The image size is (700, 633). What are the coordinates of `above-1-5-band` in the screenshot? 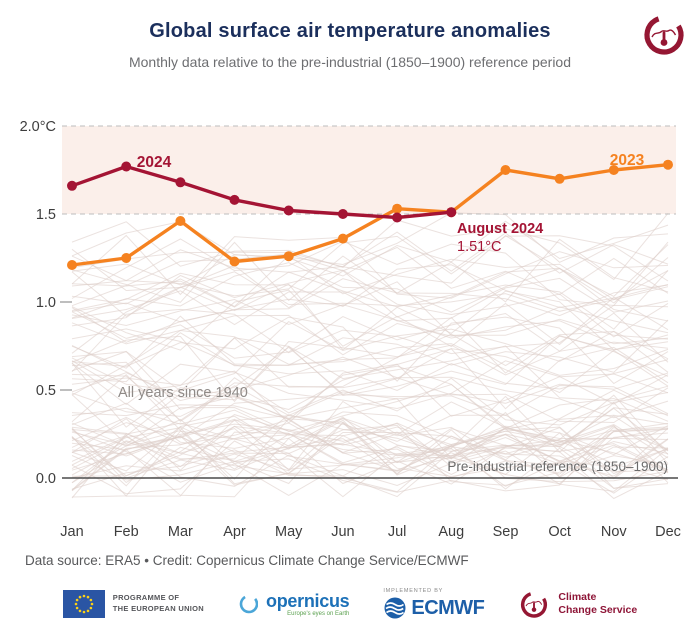 It's located at (369, 170).